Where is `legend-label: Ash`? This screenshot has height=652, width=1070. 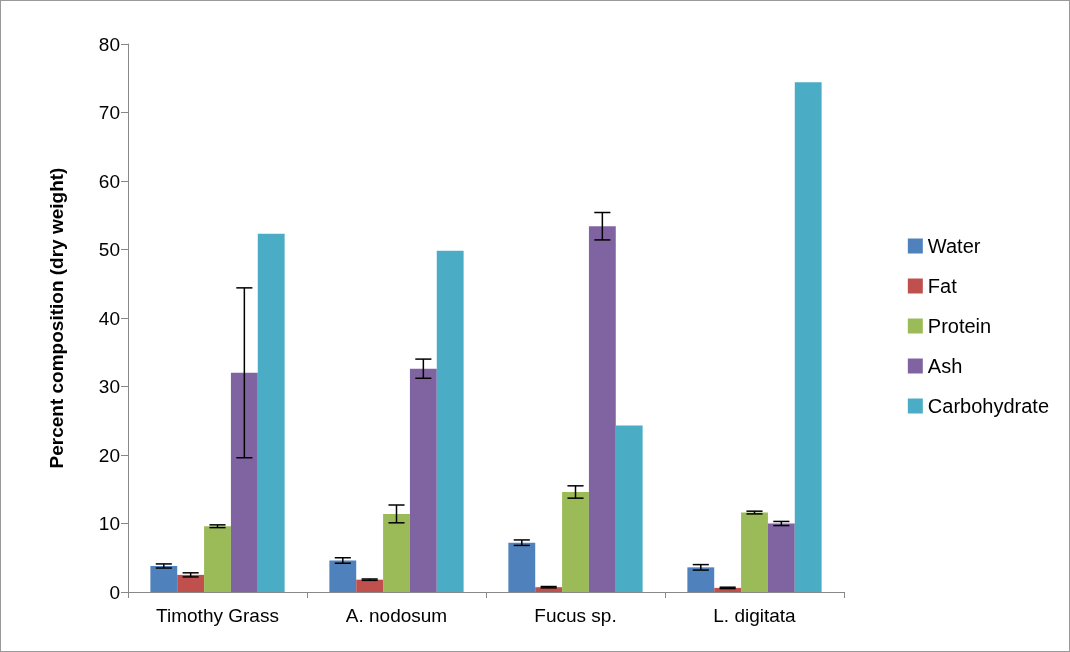 legend-label: Ash is located at coordinates (945, 366).